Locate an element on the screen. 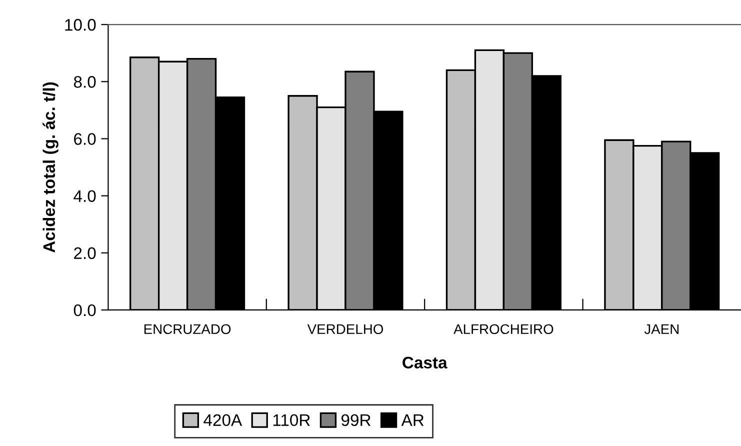  x-tick-label: ALFROCHEIRO is located at coordinates (504, 329).